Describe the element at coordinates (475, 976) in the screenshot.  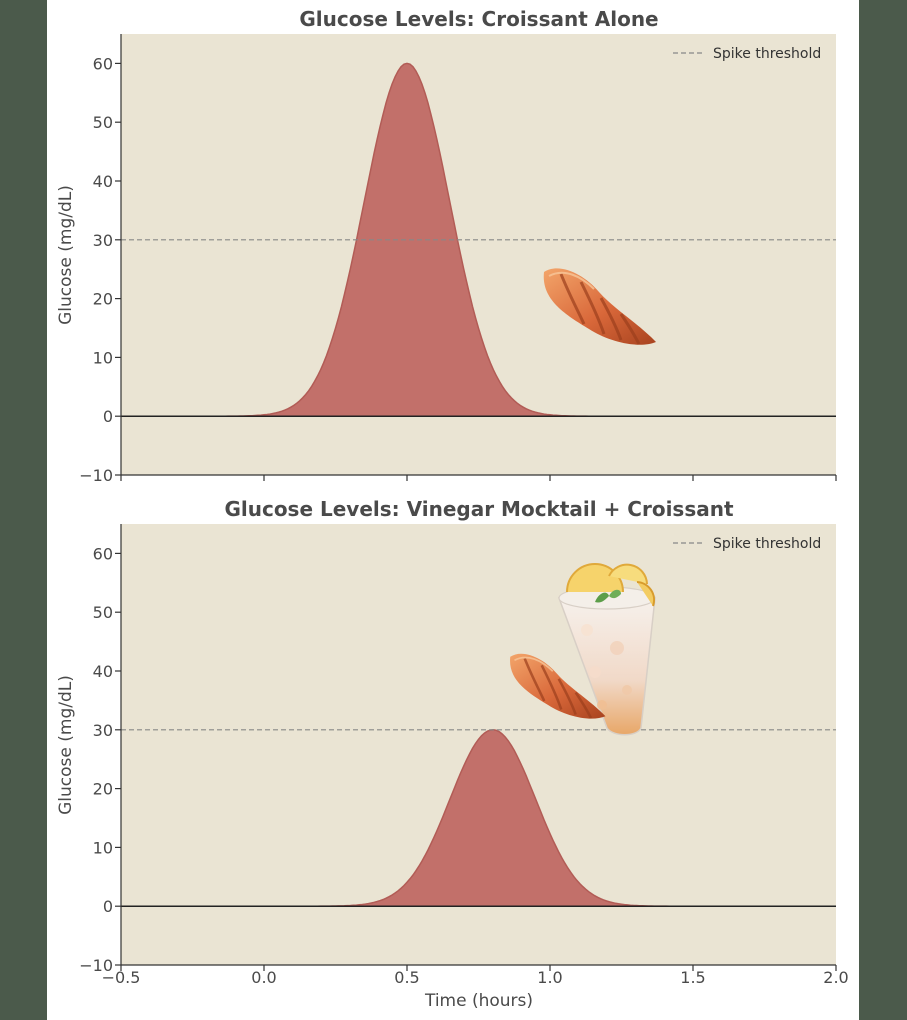
I see `x-ticks-2: −0.5 0.0 0.5 1.0 1.5 2.0` at that location.